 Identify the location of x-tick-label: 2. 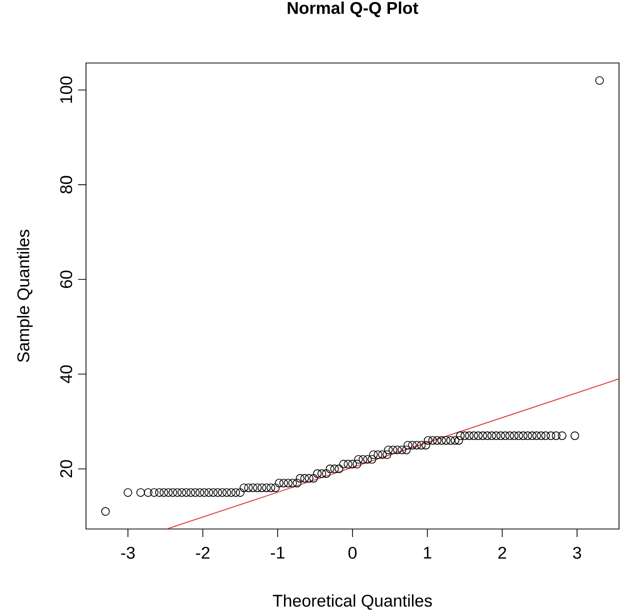
(502, 552).